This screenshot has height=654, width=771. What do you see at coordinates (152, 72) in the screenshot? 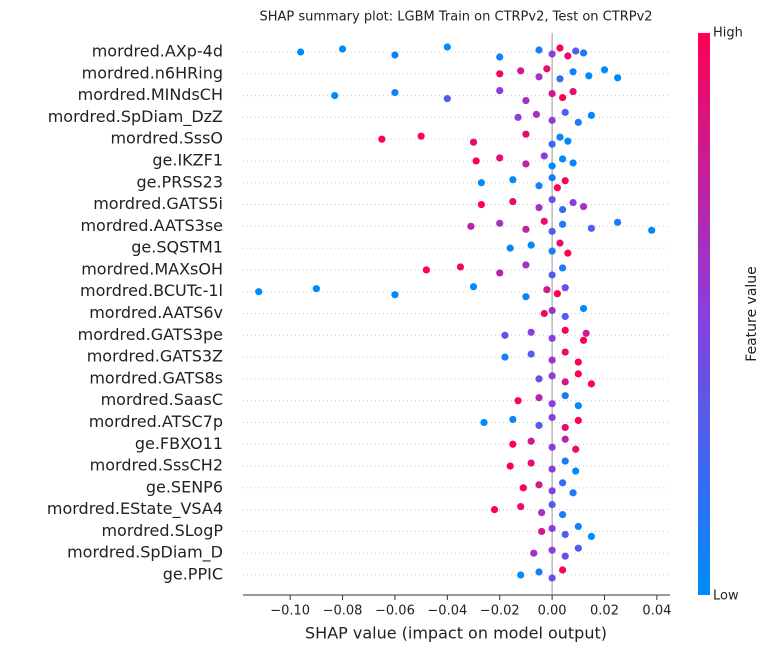
I see `feature-label: mordred.n6HRing` at bounding box center [152, 72].